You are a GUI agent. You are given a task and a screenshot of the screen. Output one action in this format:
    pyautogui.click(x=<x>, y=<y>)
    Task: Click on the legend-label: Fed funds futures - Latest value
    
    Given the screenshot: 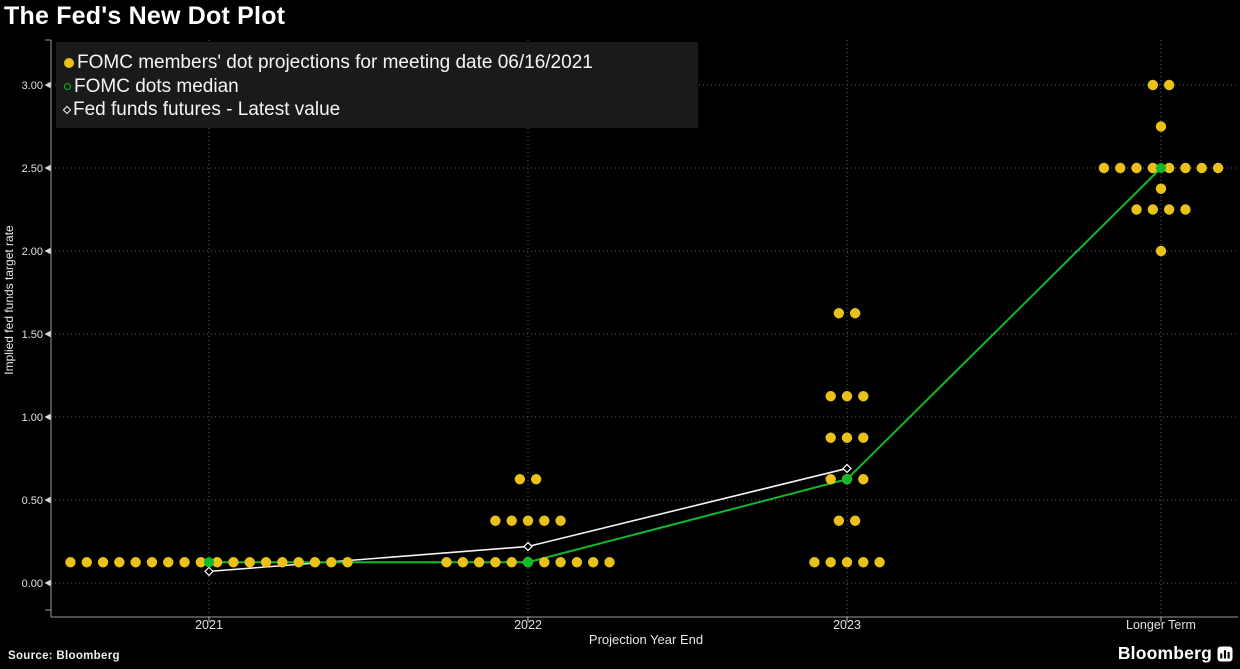 What is the action you would take?
    pyautogui.click(x=207, y=110)
    